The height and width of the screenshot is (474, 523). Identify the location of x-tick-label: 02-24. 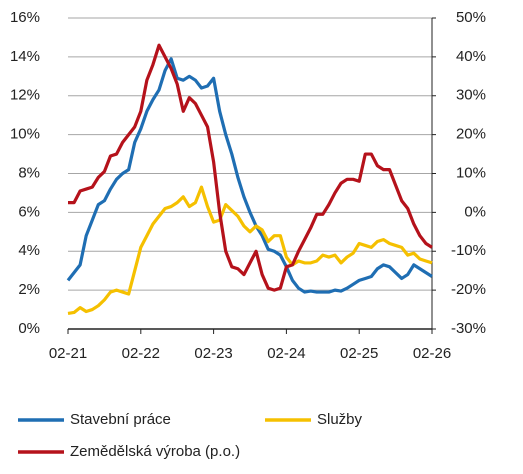
(286, 353).